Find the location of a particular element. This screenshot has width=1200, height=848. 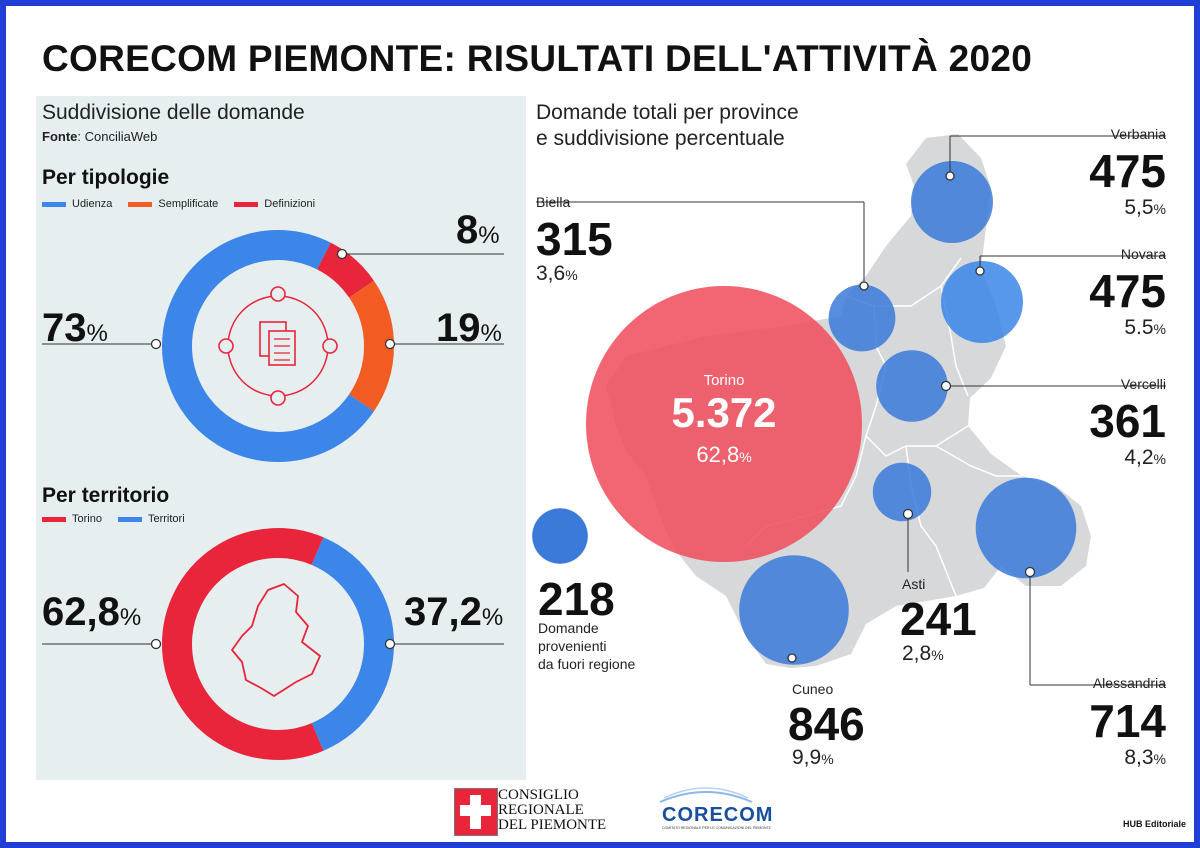

pct-vercelli-value: 4,2 is located at coordinates (1139, 457).